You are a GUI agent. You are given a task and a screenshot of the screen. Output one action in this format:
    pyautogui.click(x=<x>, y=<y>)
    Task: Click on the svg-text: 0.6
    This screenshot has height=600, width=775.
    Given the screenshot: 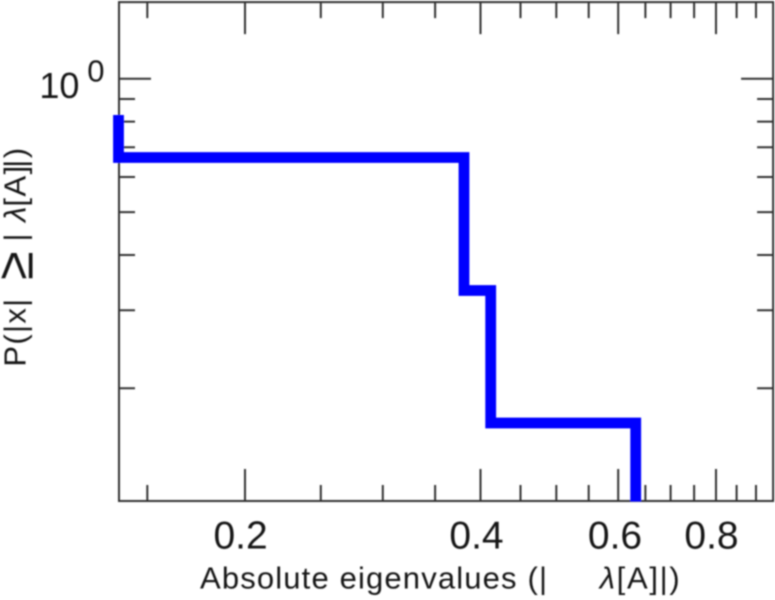 What is the action you would take?
    pyautogui.click(x=615, y=536)
    